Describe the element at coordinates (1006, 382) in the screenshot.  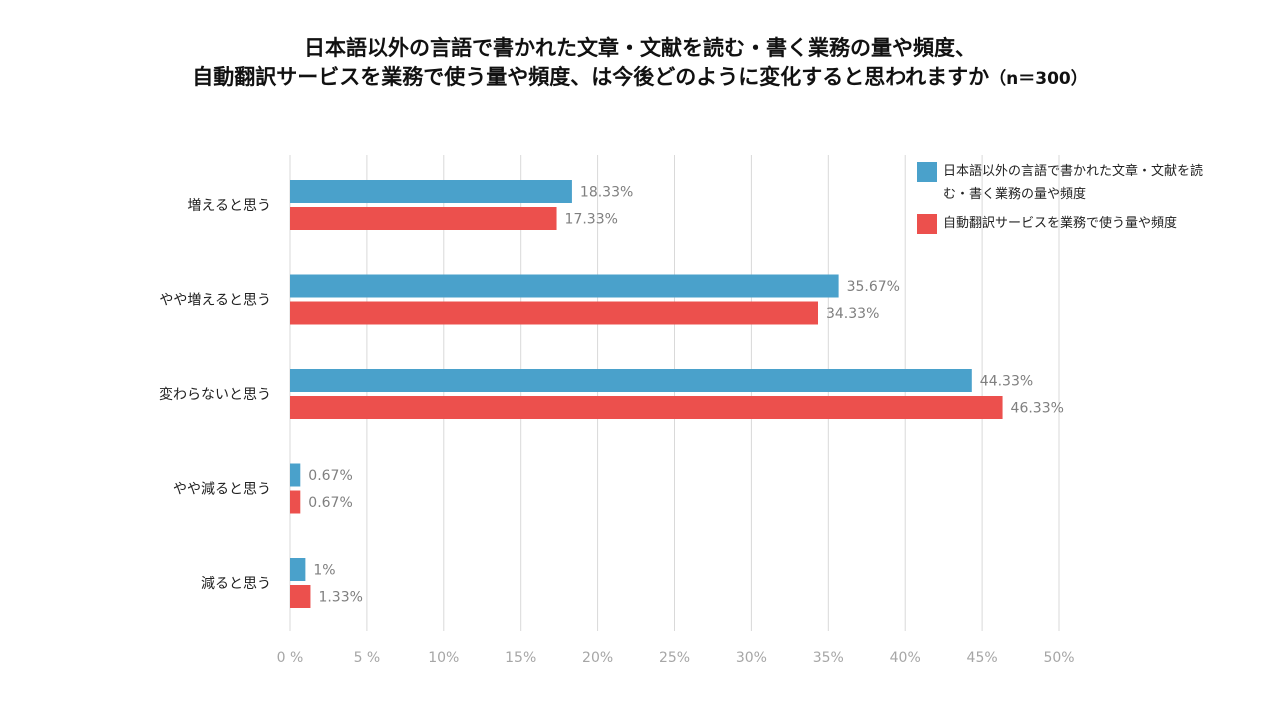
I see `data-label: 44.33%` at that location.